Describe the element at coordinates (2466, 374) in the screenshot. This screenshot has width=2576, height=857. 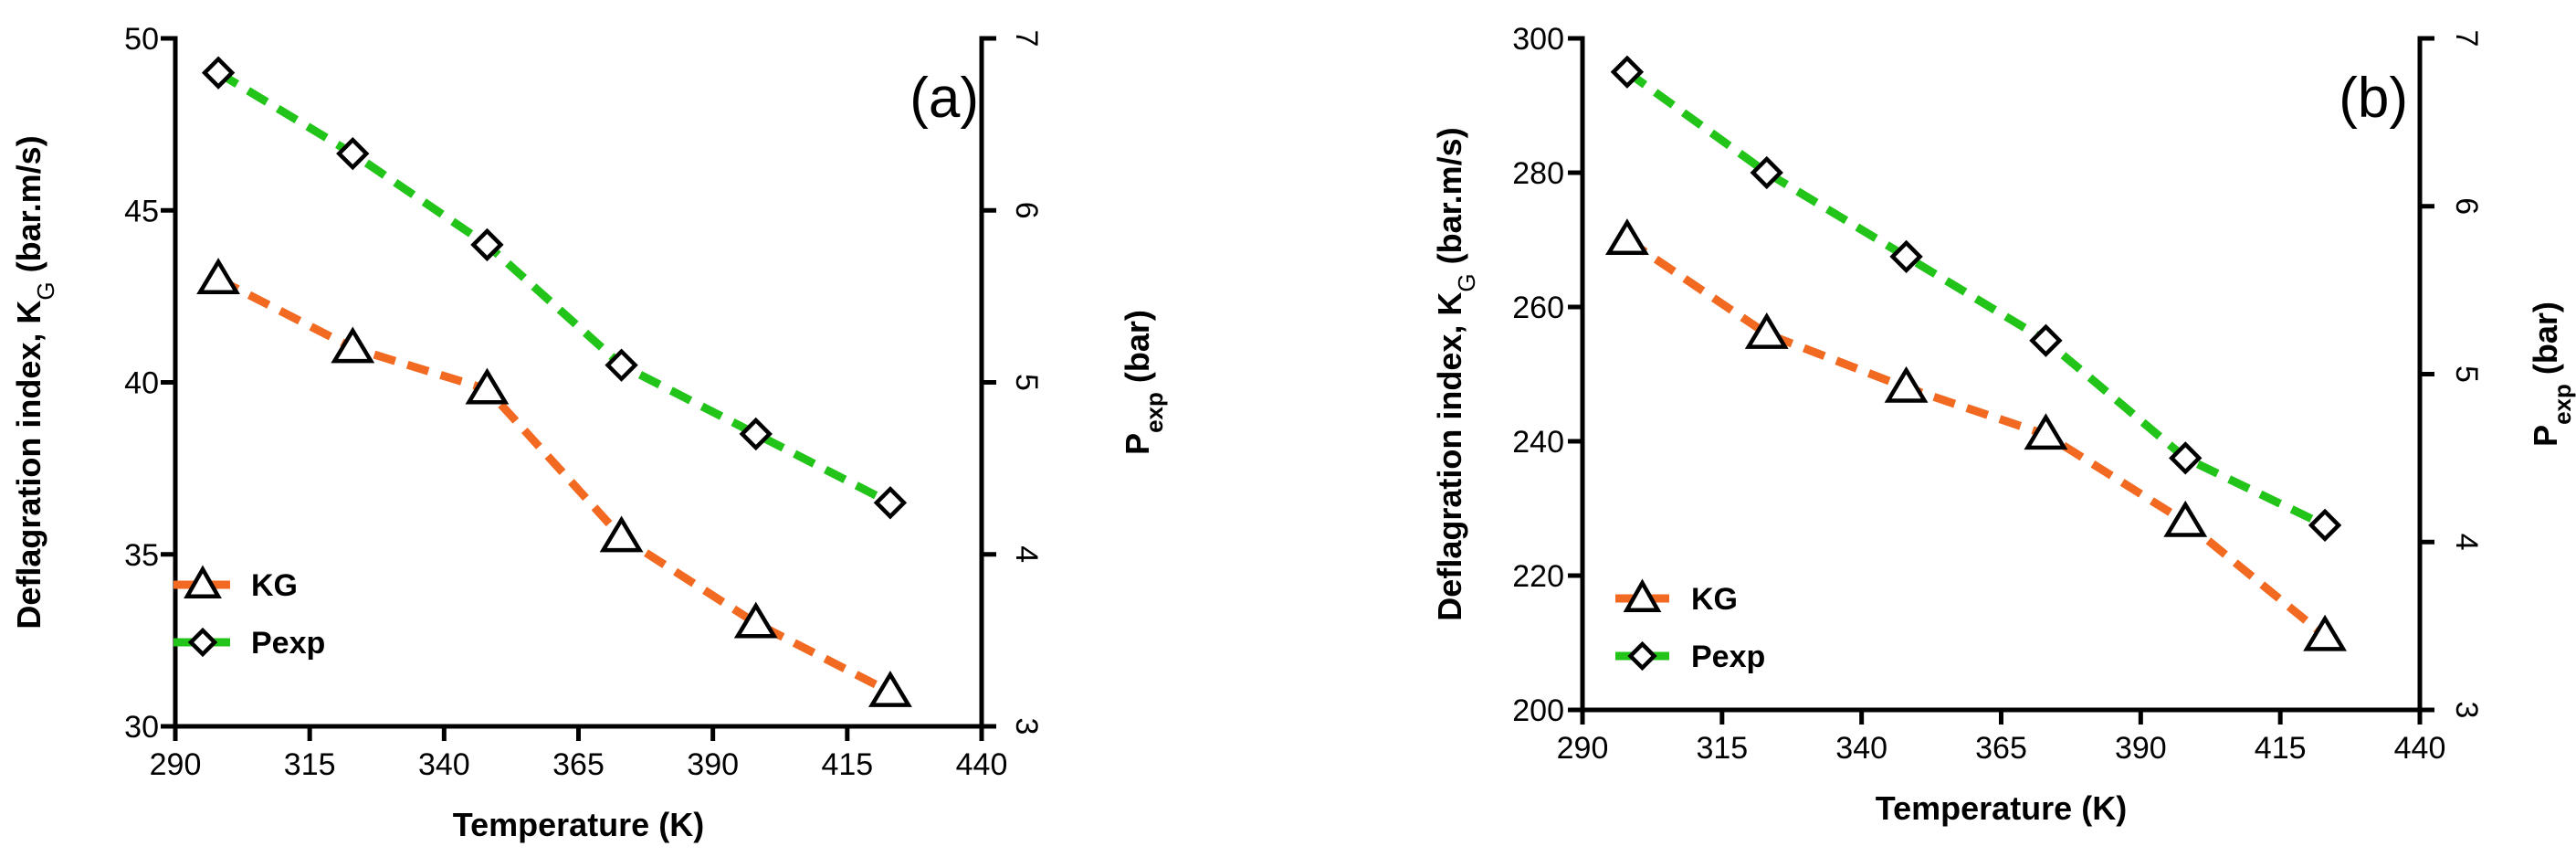
I see `panel-b-y2-tick-label: 5` at that location.